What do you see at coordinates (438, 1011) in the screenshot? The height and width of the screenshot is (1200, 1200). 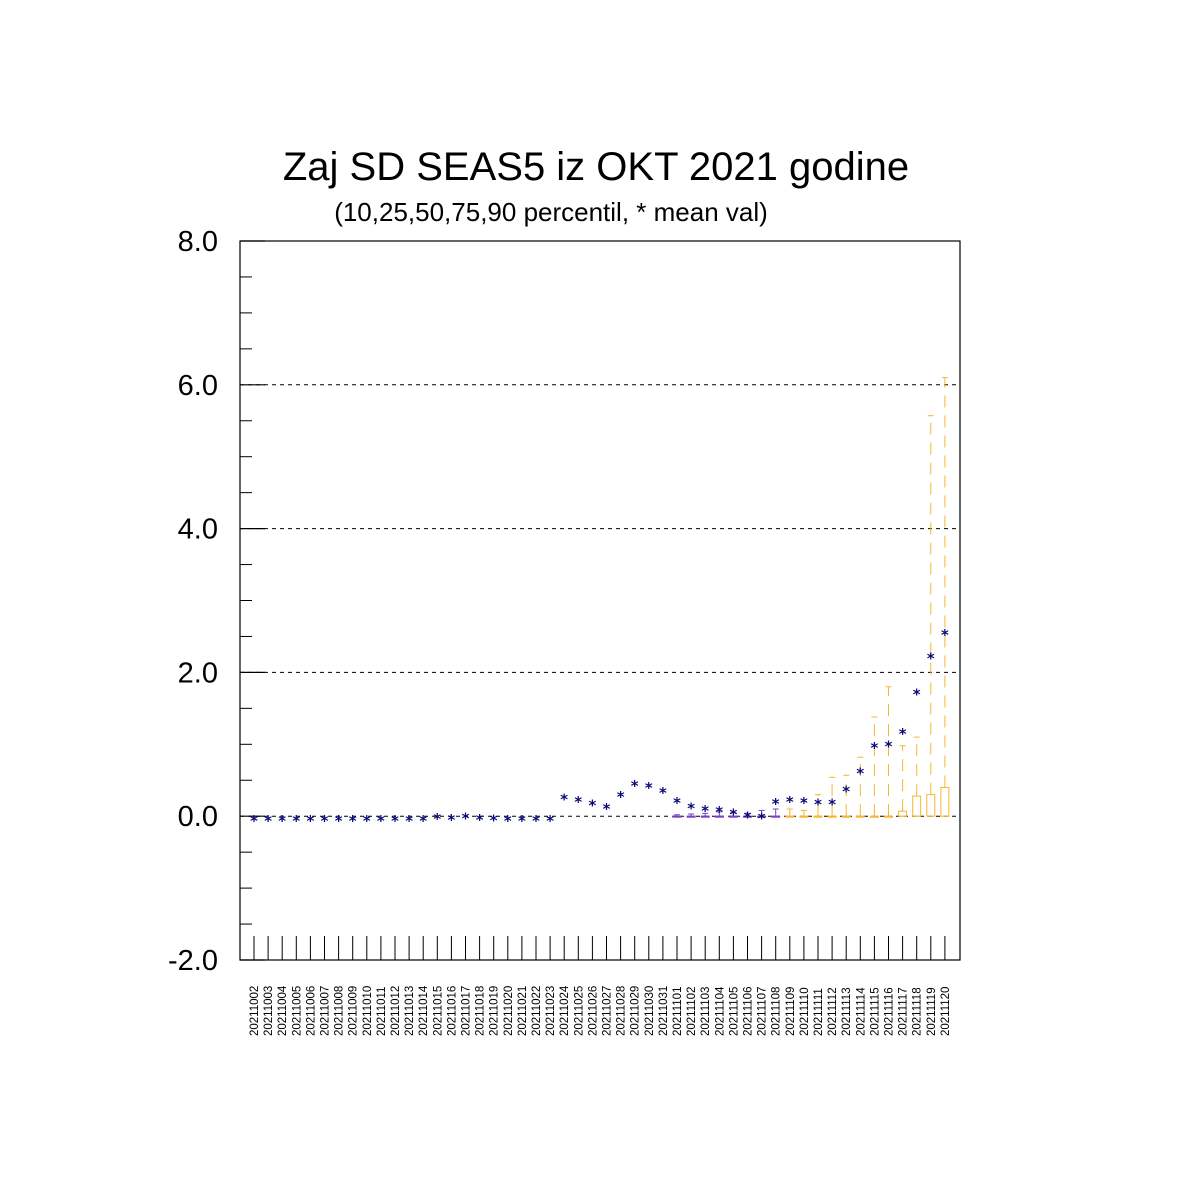 I see `x-tick-label: 20211015` at bounding box center [438, 1011].